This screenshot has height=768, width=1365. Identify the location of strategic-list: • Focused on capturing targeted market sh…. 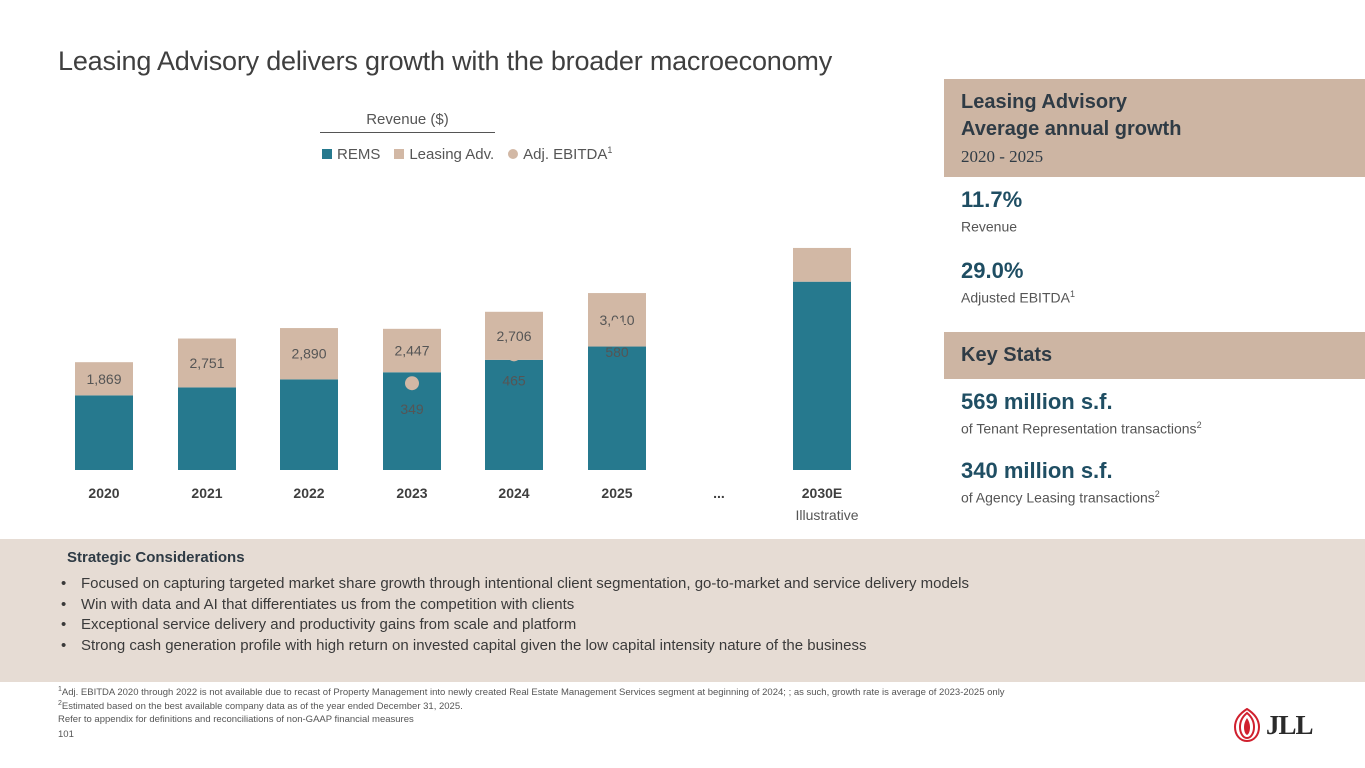
(514, 615).